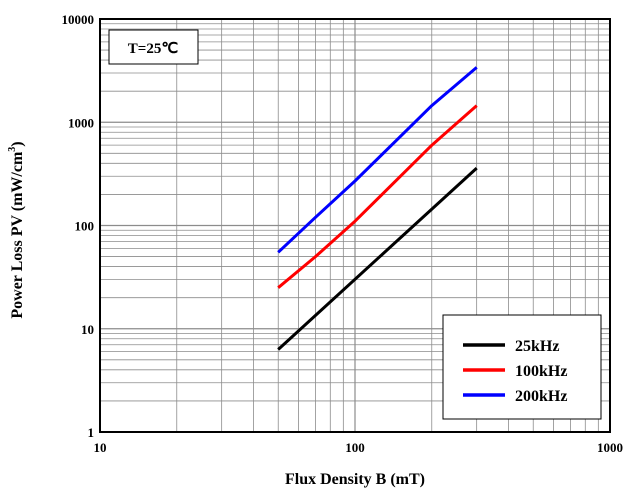 Image resolution: width=628 pixels, height=496 pixels. Describe the element at coordinates (85, 226) in the screenshot. I see `y-tick-label: 100` at that location.